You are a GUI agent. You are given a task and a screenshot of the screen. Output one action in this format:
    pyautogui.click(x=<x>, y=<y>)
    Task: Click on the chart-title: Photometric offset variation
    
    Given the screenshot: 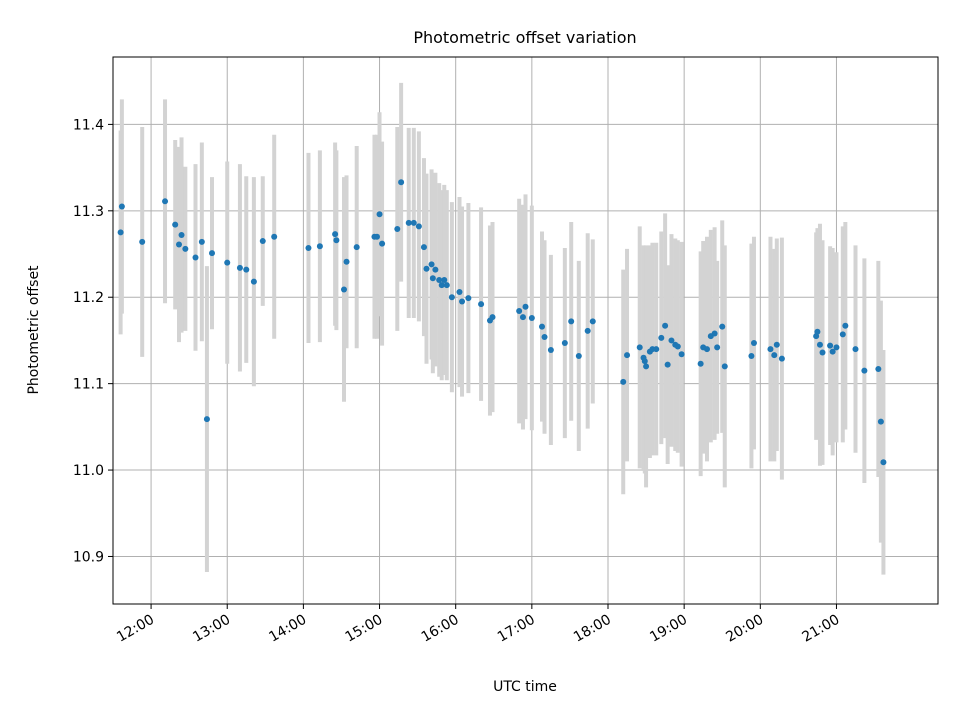 What is the action you would take?
    pyautogui.click(x=524, y=37)
    